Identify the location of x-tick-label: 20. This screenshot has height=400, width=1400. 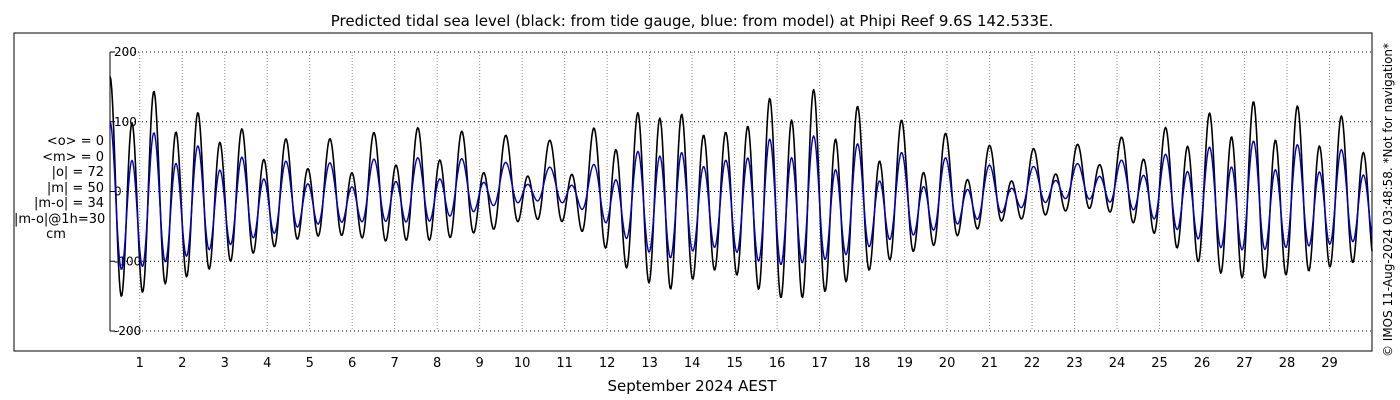
(947, 363).